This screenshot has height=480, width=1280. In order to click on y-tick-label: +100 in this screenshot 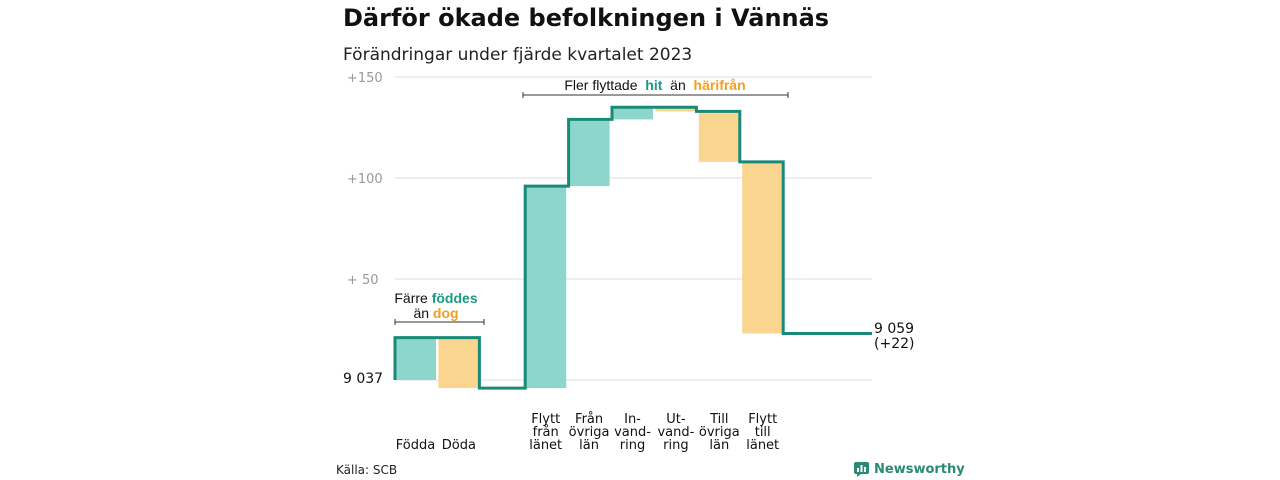, I will do `click(365, 179)`.